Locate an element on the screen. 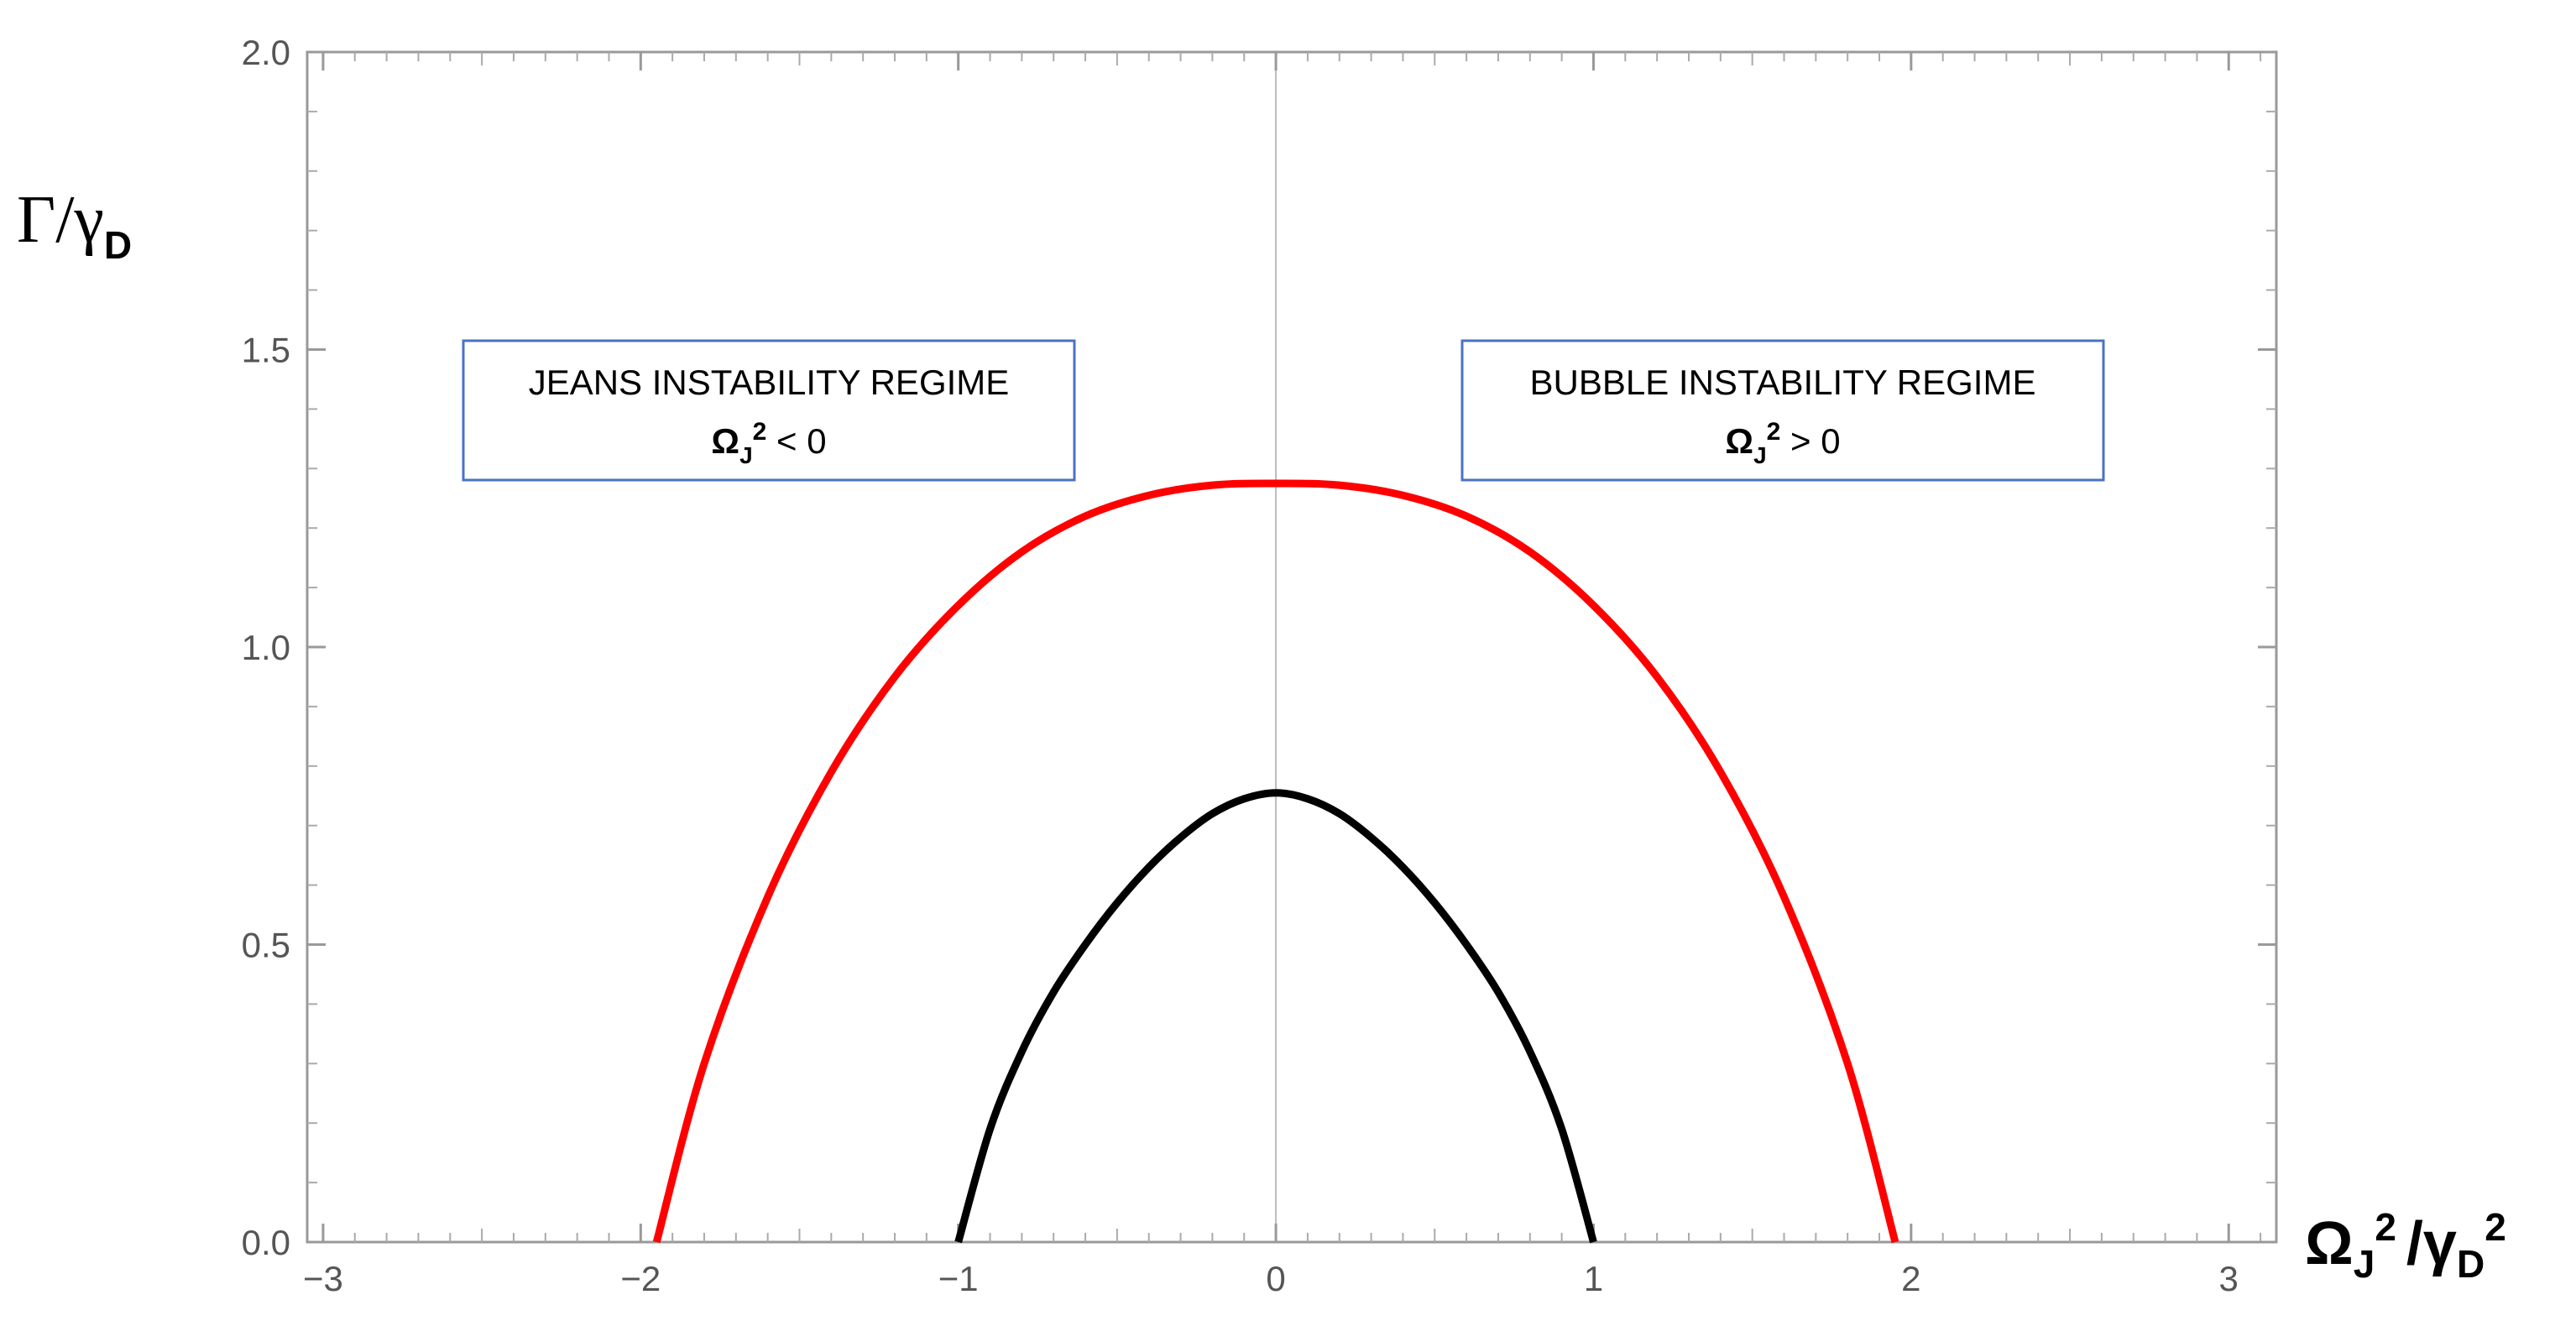 The image size is (2576, 1326). y-tick-label: 2.0 is located at coordinates (266, 52).